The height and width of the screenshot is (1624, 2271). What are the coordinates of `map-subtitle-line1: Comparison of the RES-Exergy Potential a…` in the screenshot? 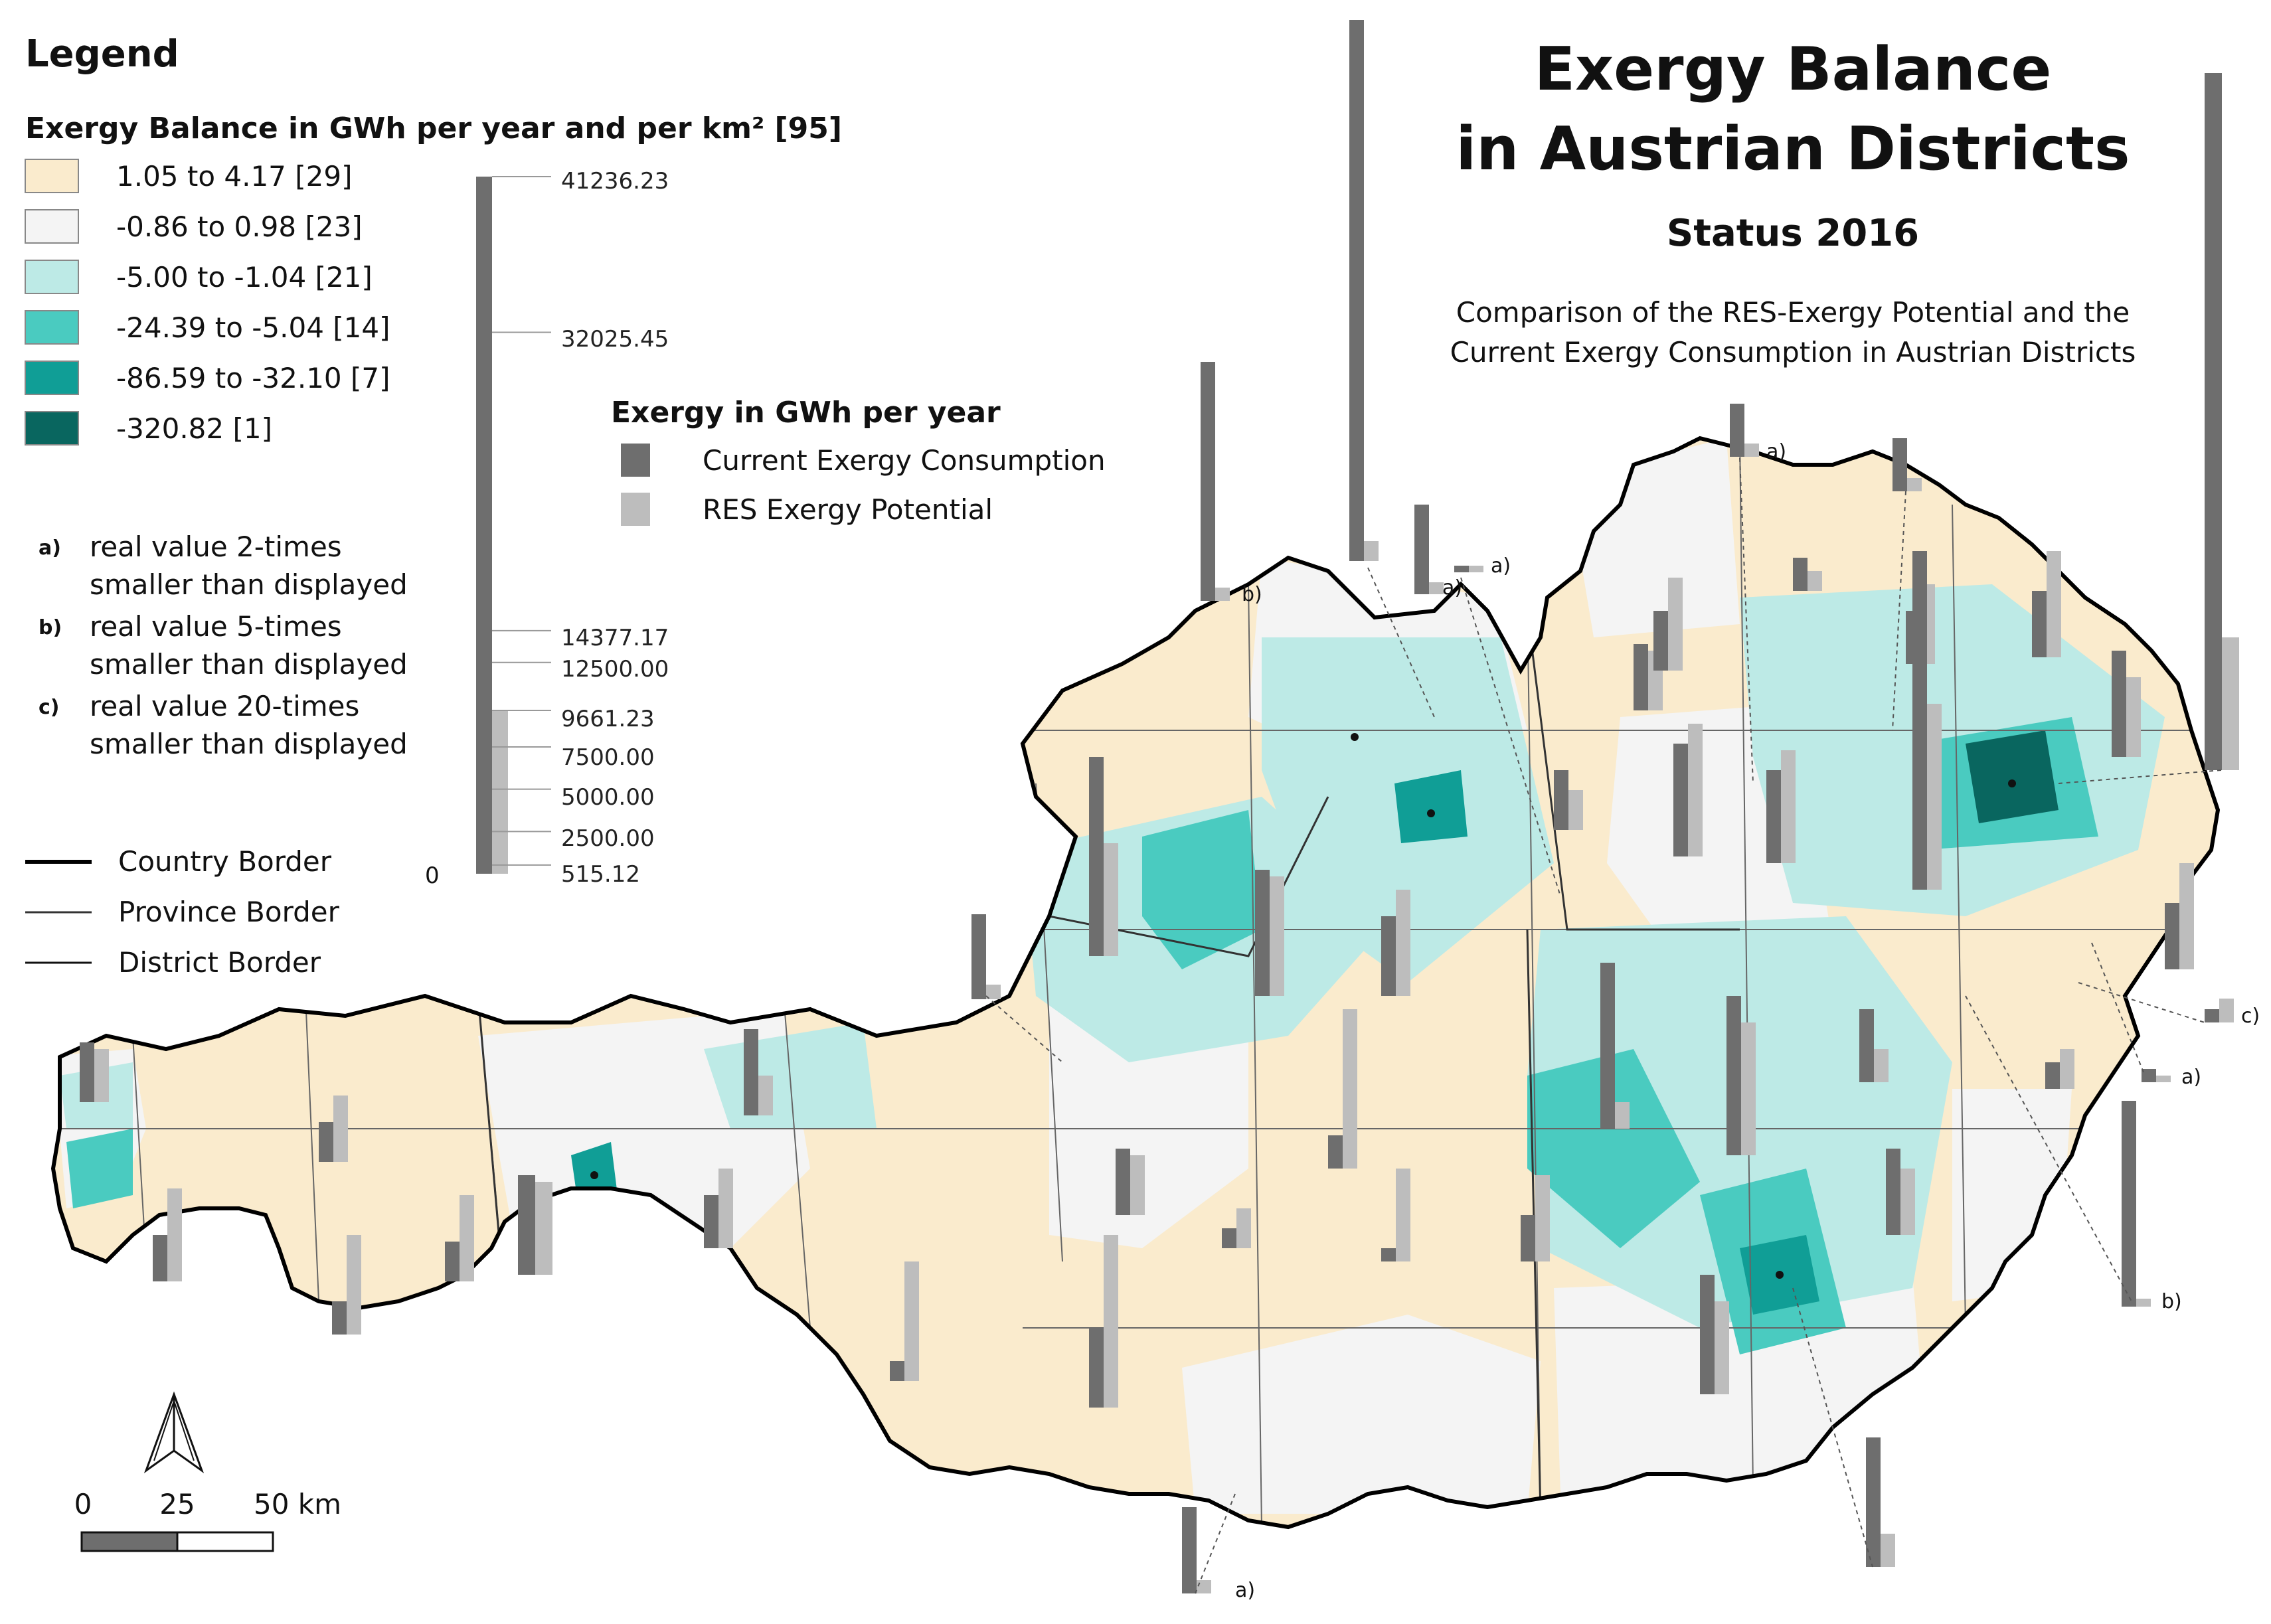 It's located at (1793, 312).